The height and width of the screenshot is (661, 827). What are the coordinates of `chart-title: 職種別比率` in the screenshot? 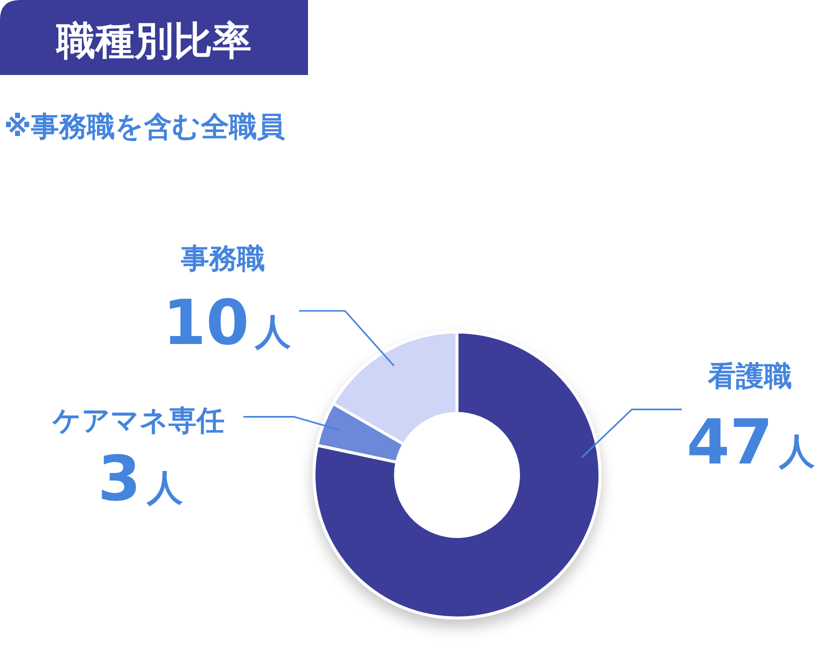 It's located at (154, 41).